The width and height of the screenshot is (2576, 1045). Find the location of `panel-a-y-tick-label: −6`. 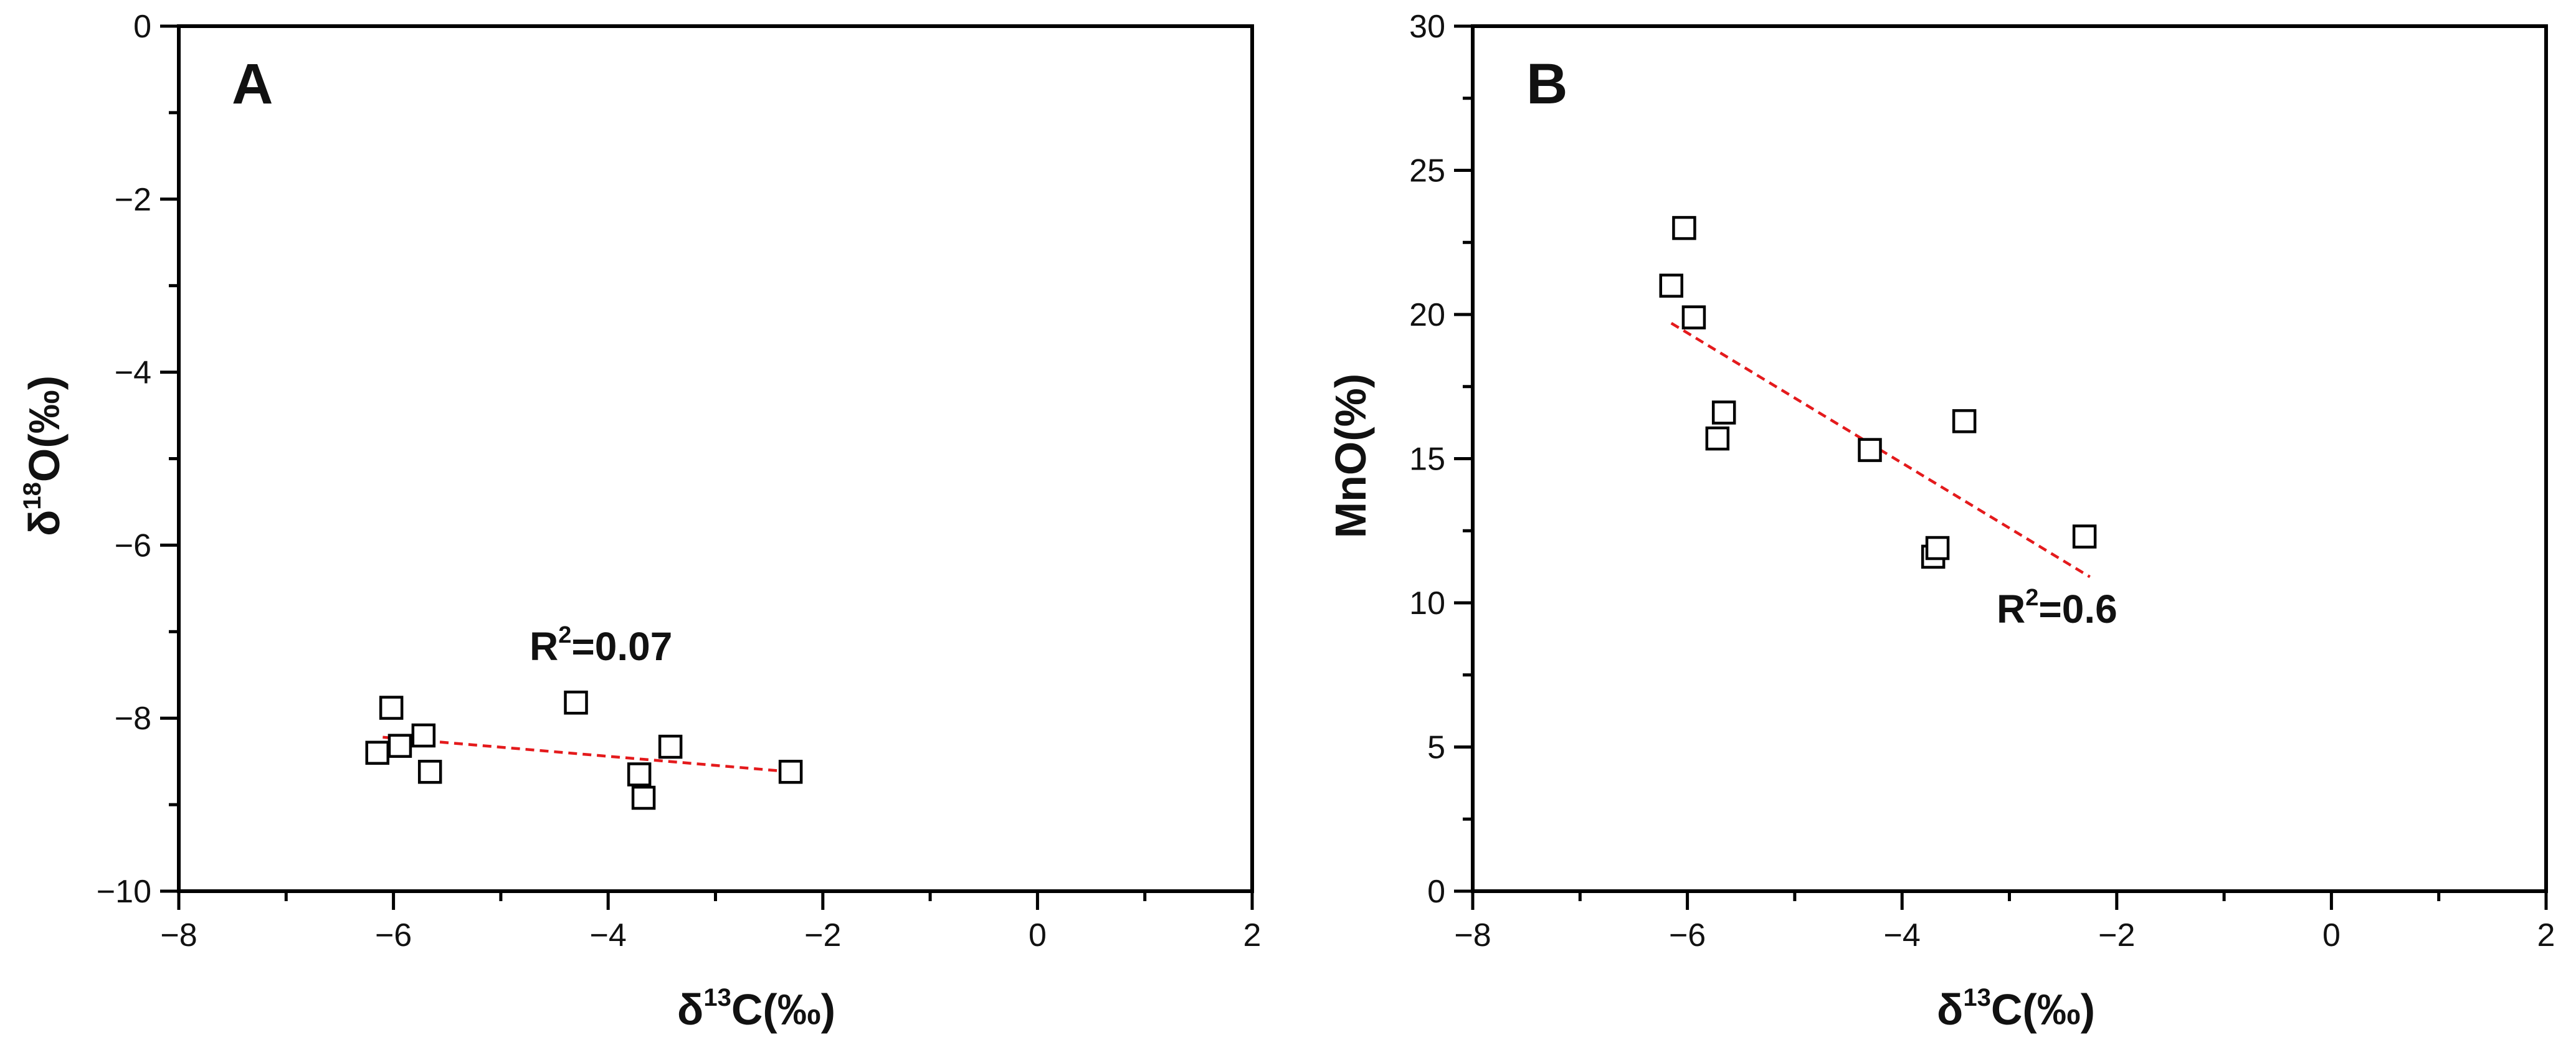

panel-a-y-tick-label: −6 is located at coordinates (133, 545).